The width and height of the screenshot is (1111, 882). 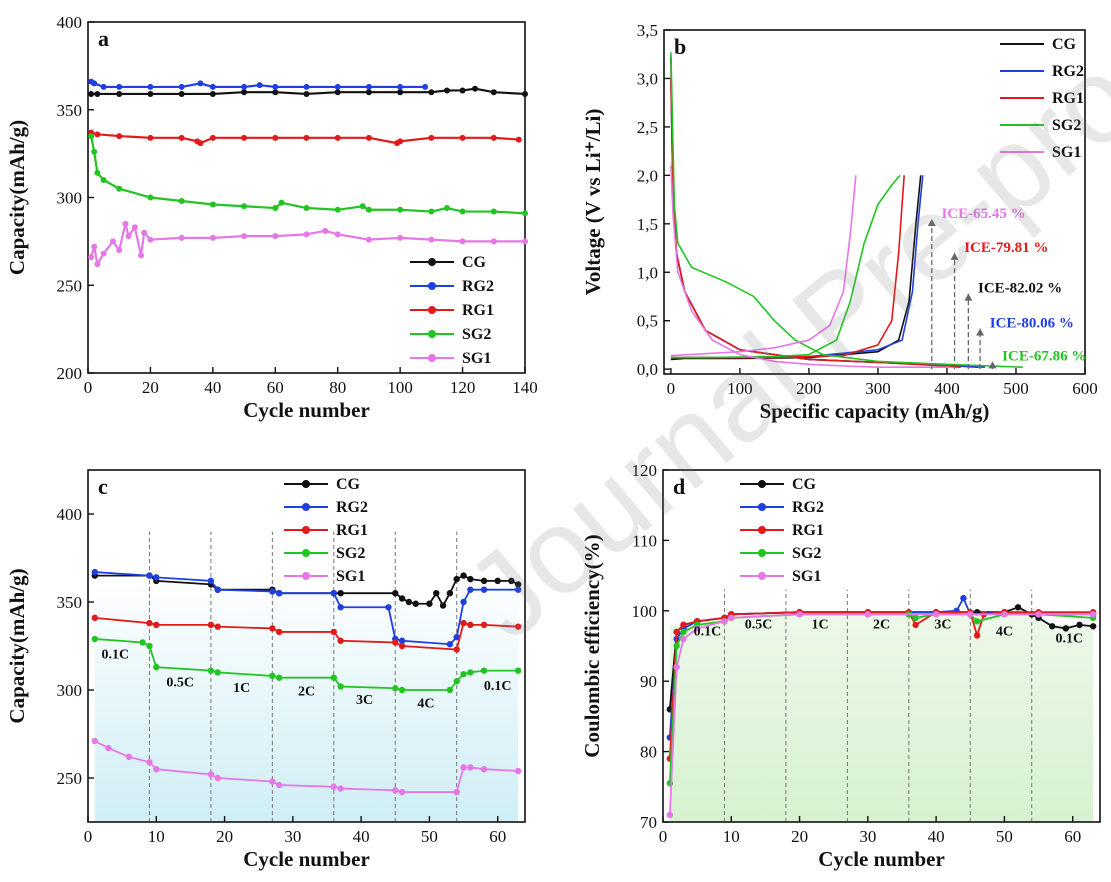 What do you see at coordinates (322, 484) in the screenshot?
I see `legend-item-CG: CG` at bounding box center [322, 484].